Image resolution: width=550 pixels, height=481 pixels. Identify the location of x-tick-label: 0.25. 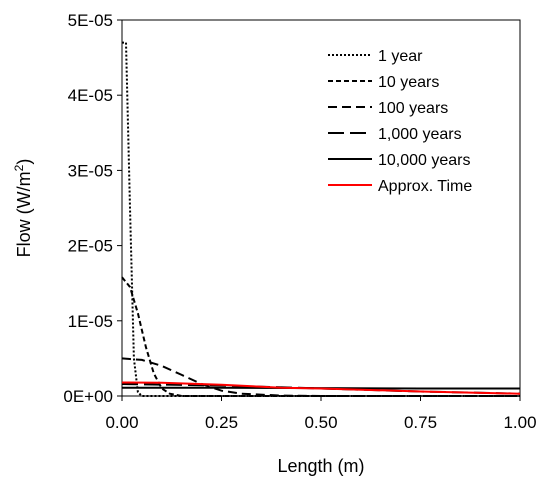
(221, 422).